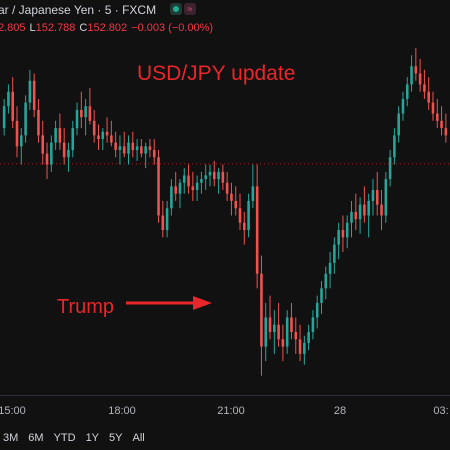 Image resolution: width=450 pixels, height=450 pixels. Describe the element at coordinates (92, 438) in the screenshot. I see `range-1y-button: 1Y` at that location.